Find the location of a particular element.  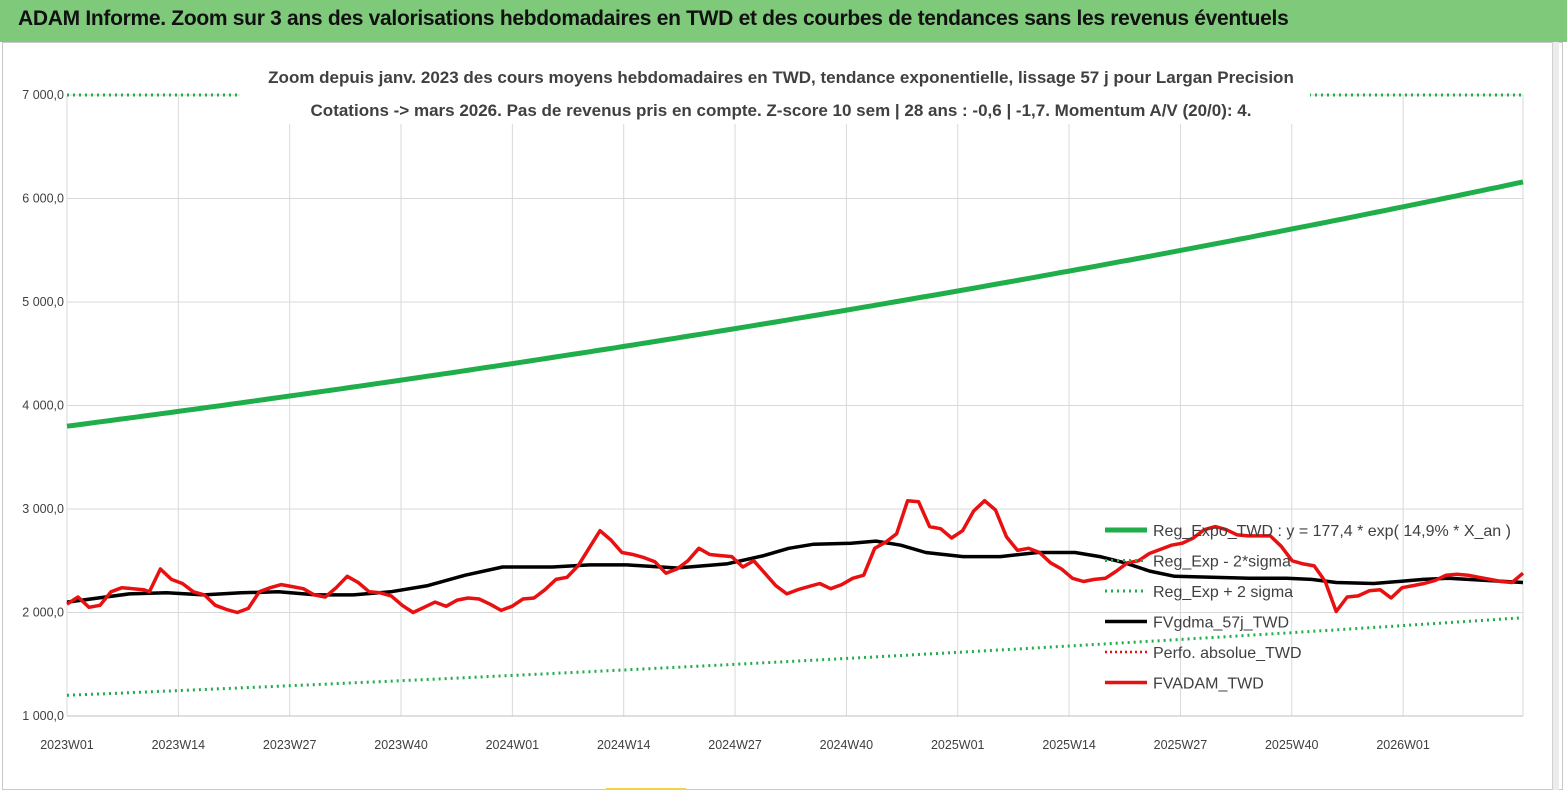

x-tick-label: 2023W27 is located at coordinates (290, 745).